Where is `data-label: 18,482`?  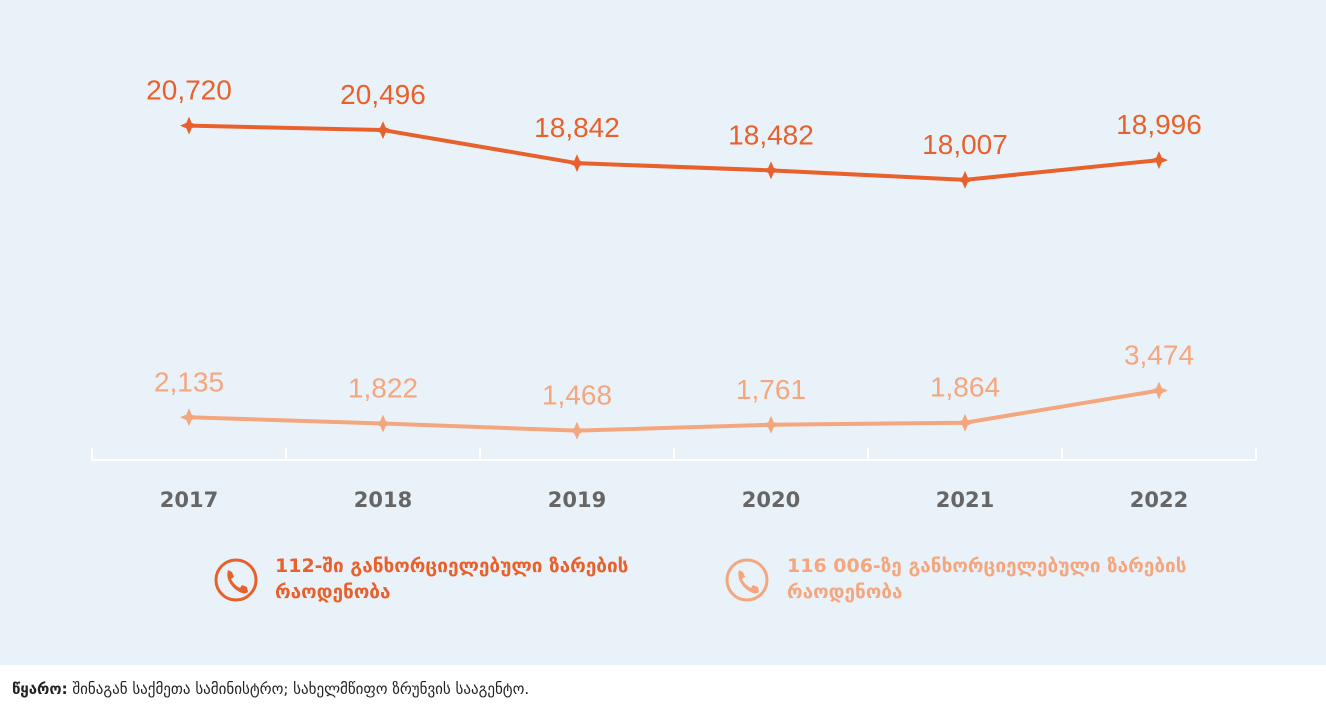 data-label: 18,482 is located at coordinates (771, 134).